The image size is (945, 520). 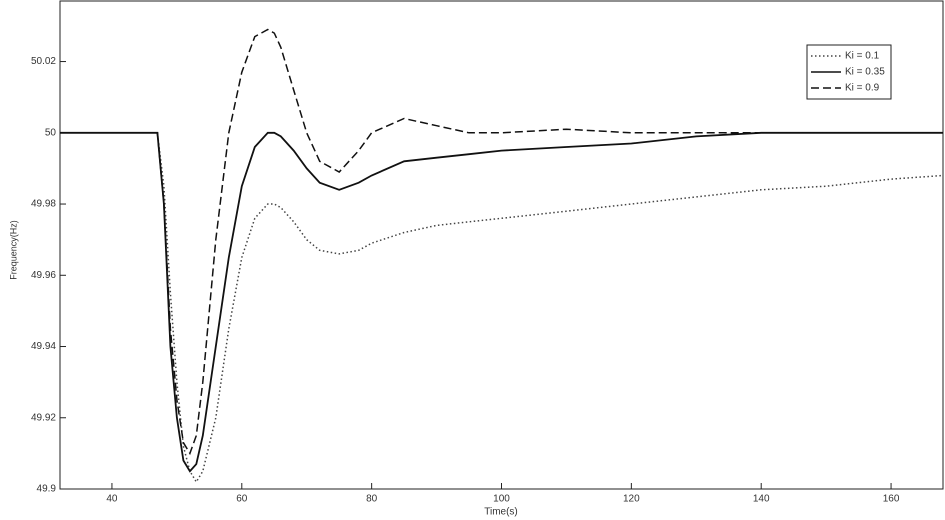 What do you see at coordinates (43, 417) in the screenshot?
I see `y-tick-label: 49.92` at bounding box center [43, 417].